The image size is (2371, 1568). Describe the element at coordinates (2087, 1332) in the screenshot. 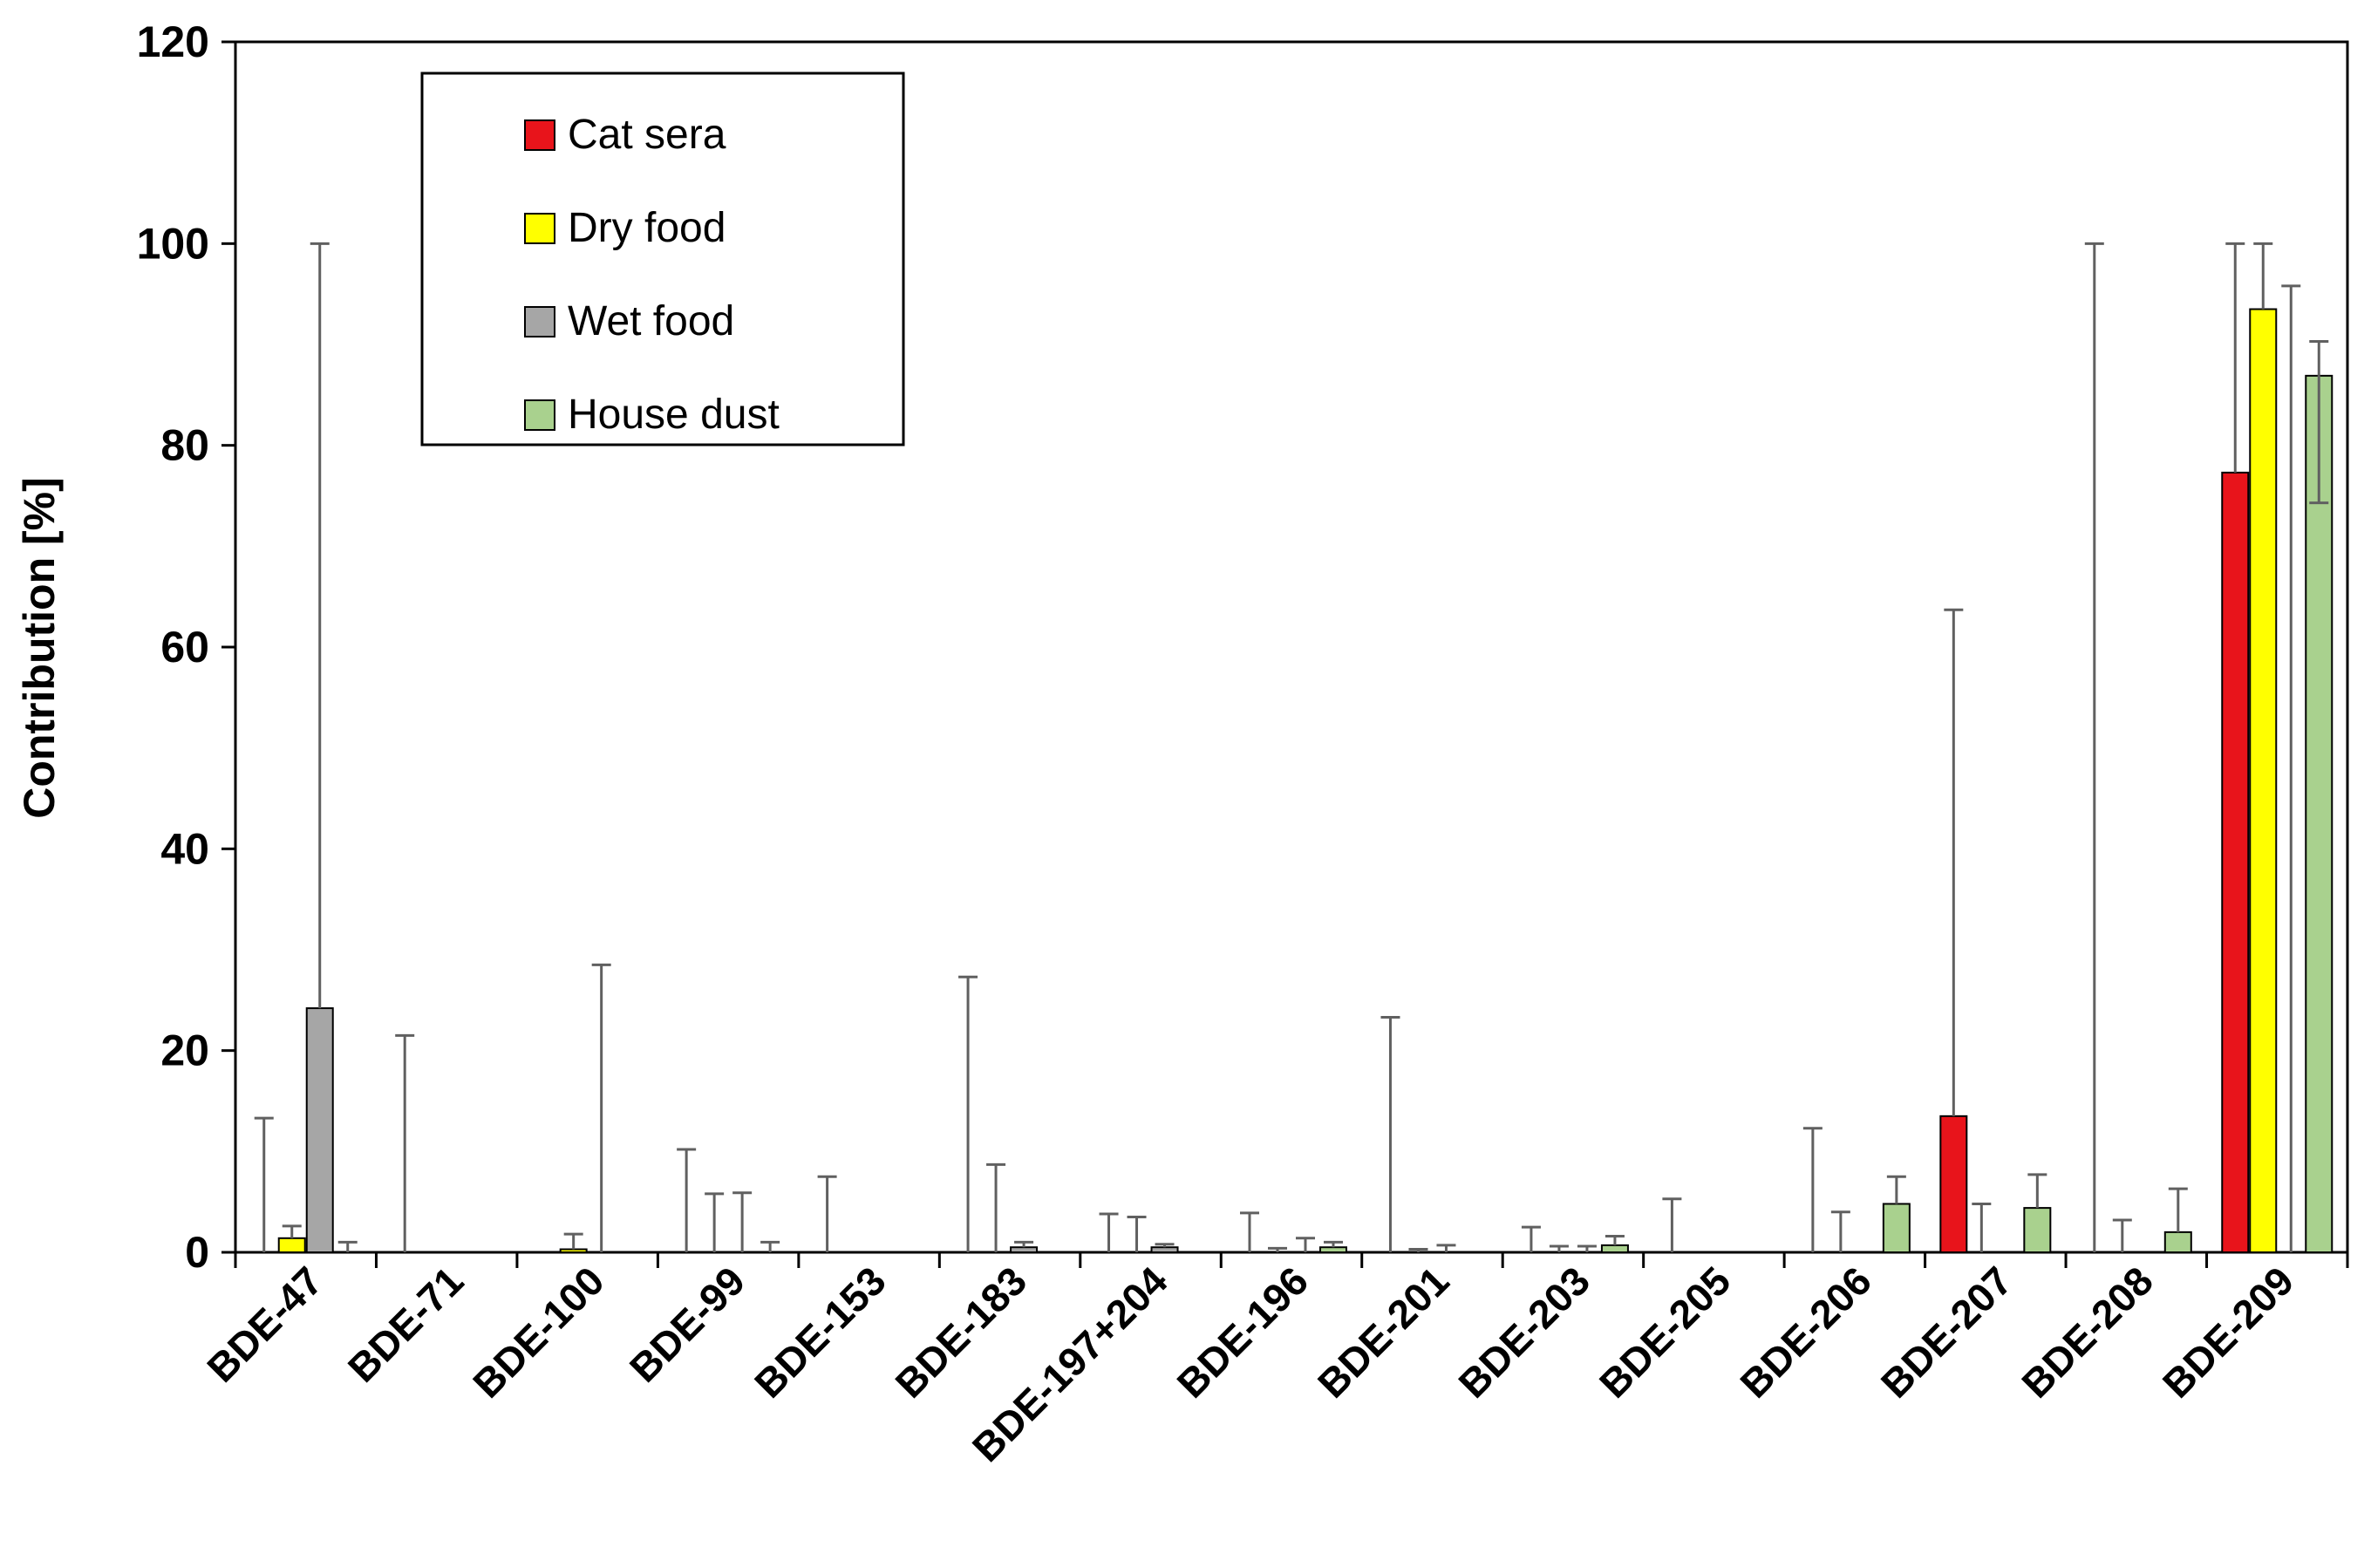

I see `x-tick-label: BDE-208` at that location.